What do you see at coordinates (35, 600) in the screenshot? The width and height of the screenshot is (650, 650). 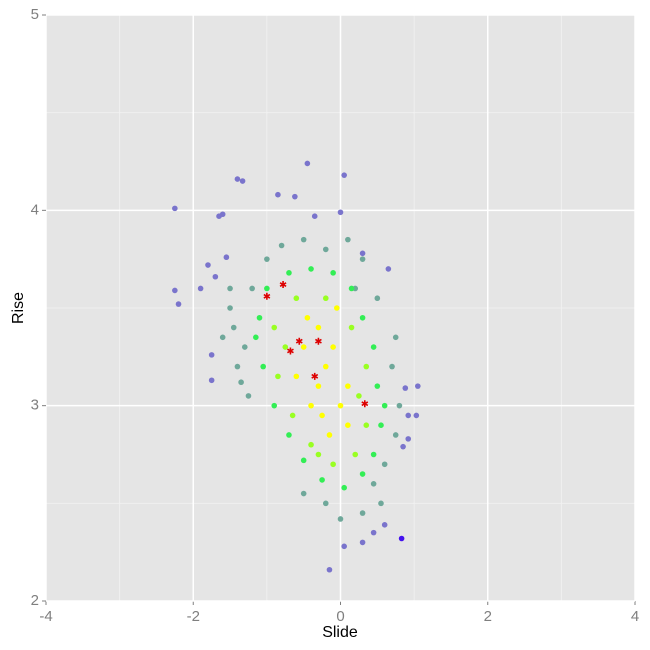 I see `y-tick-label: 2` at bounding box center [35, 600].